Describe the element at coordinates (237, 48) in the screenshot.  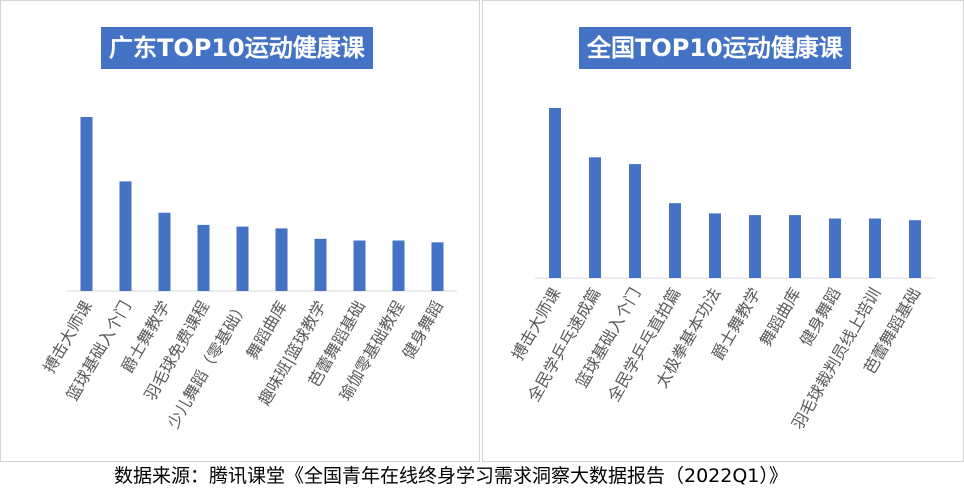
I see `chart-title: 广东TOP10运动健康课` at that location.